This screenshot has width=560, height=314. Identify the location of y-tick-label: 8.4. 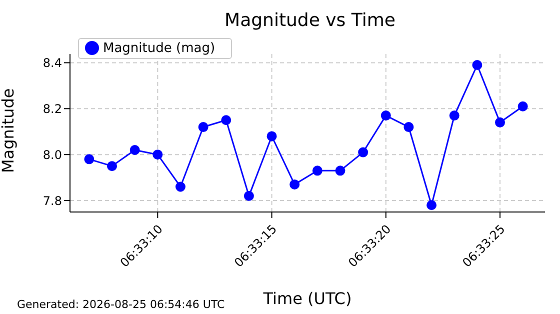
(52, 63).